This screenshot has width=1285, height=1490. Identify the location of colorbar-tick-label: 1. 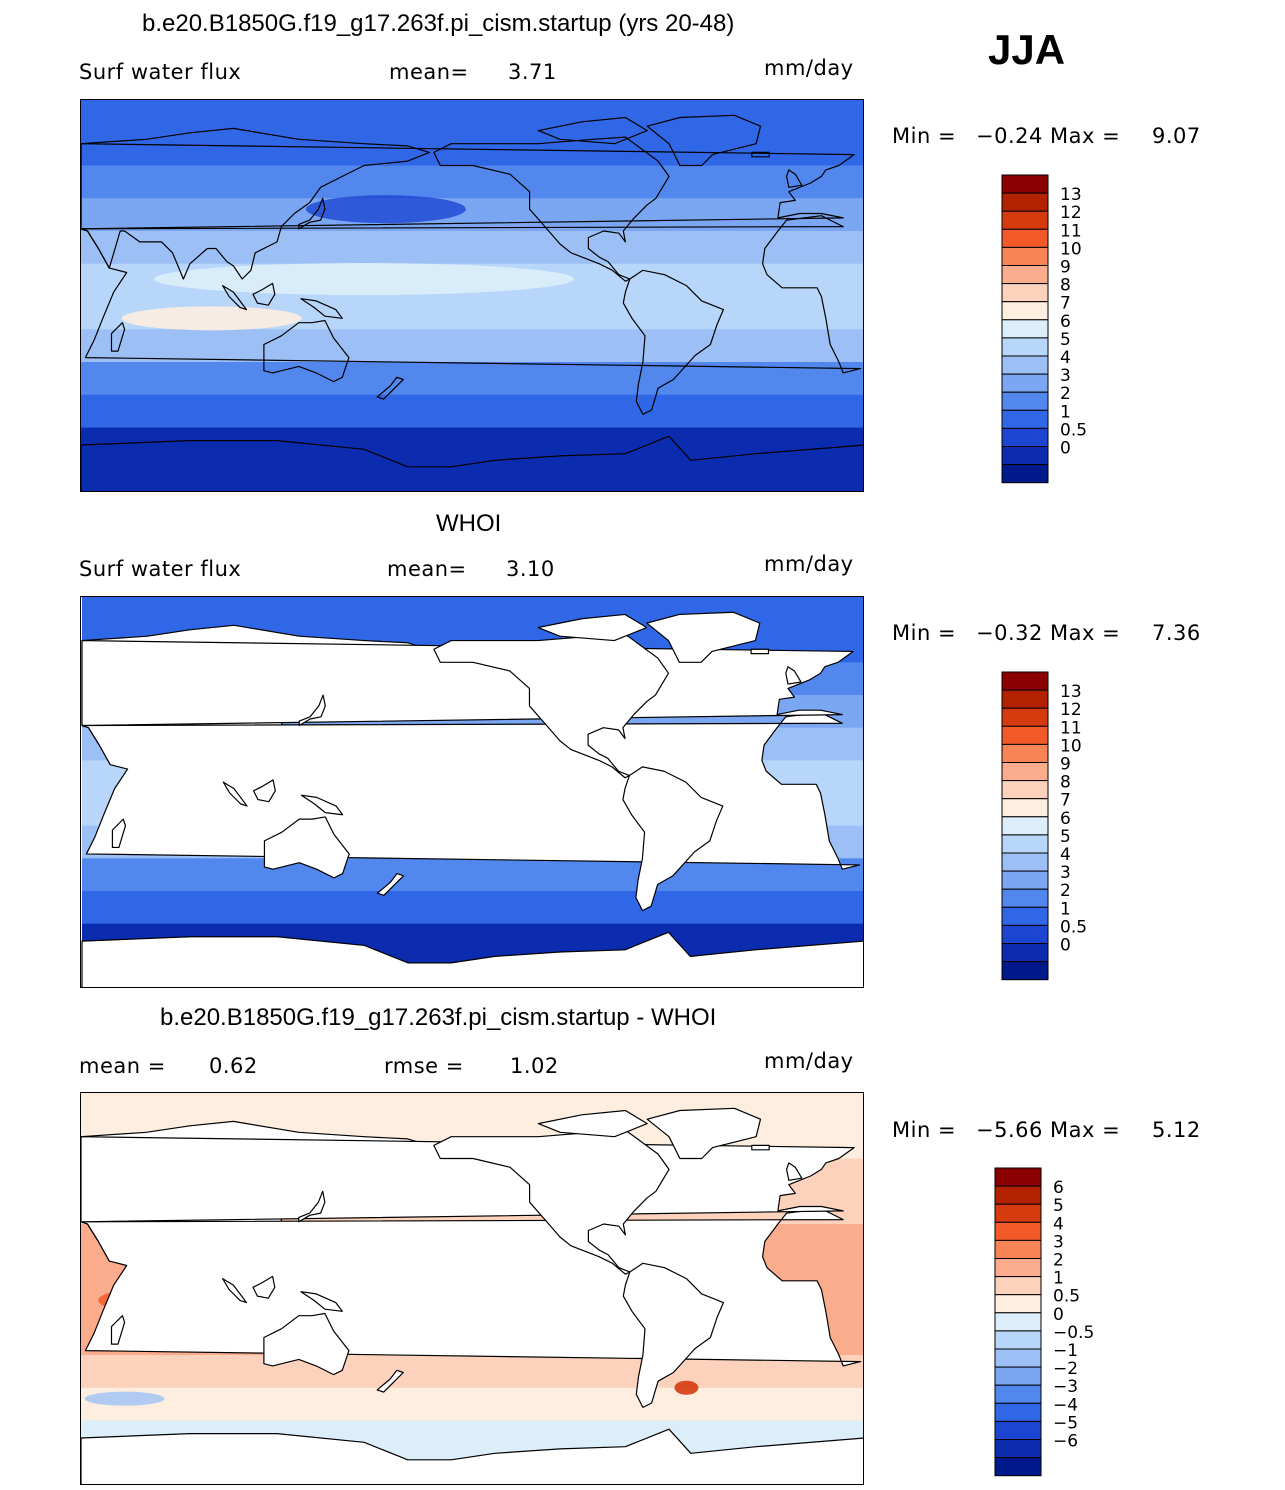
(1065, 909).